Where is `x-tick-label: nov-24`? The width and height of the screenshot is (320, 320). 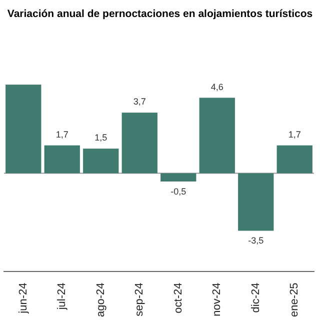 x-tick-label: nov-24 is located at coordinates (217, 299).